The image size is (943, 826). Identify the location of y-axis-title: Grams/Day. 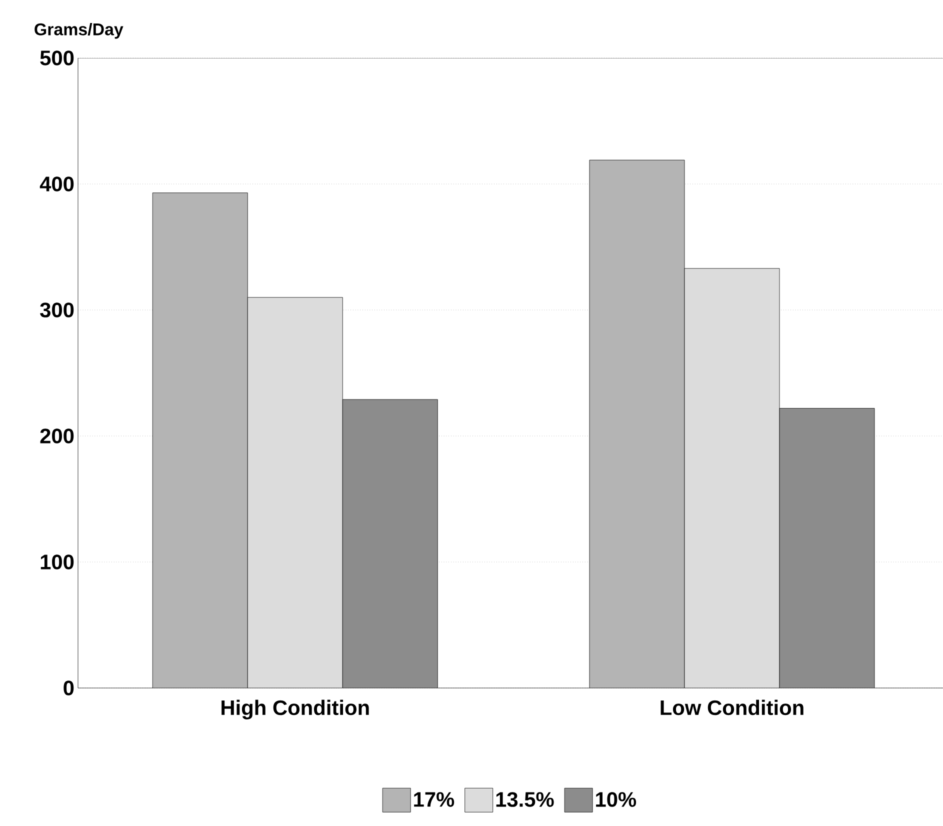
(79, 30).